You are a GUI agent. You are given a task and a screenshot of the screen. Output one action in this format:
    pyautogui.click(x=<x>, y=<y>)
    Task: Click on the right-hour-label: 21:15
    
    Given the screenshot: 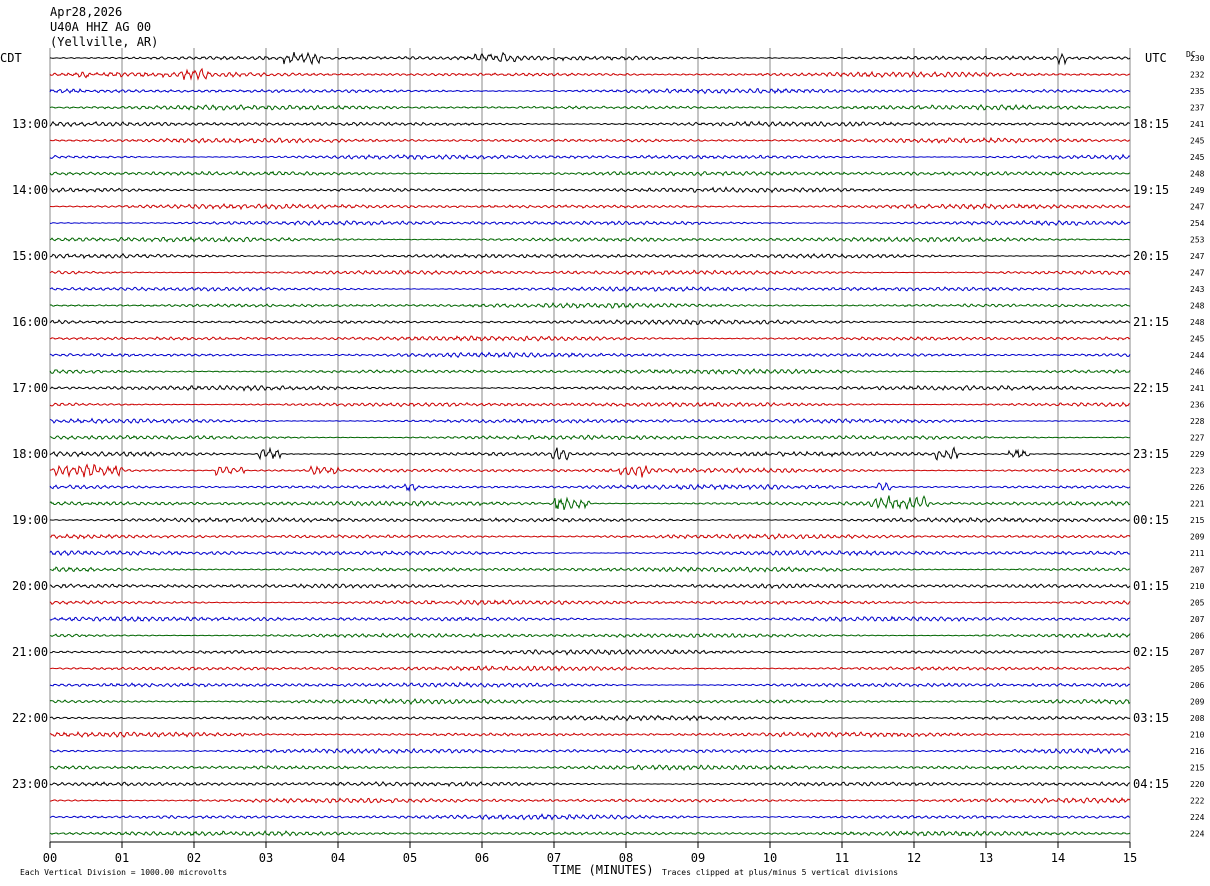 What is the action you would take?
    pyautogui.click(x=1151, y=322)
    